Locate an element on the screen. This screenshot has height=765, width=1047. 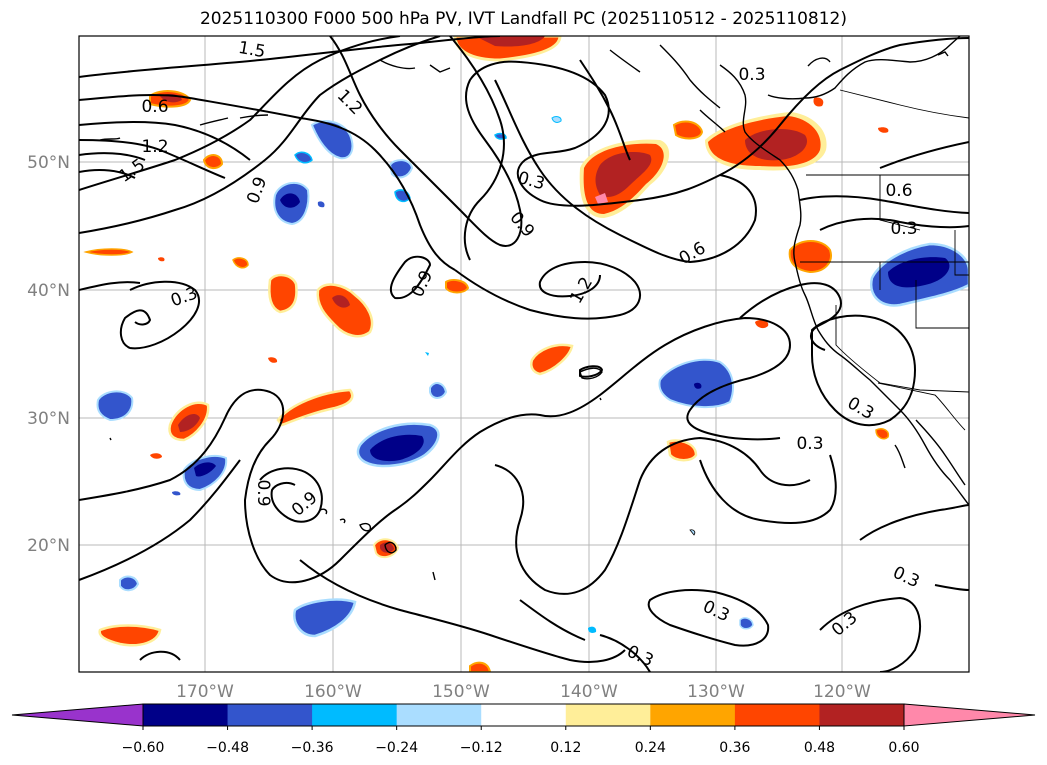
lat-label: 40°N is located at coordinates (48, 291).